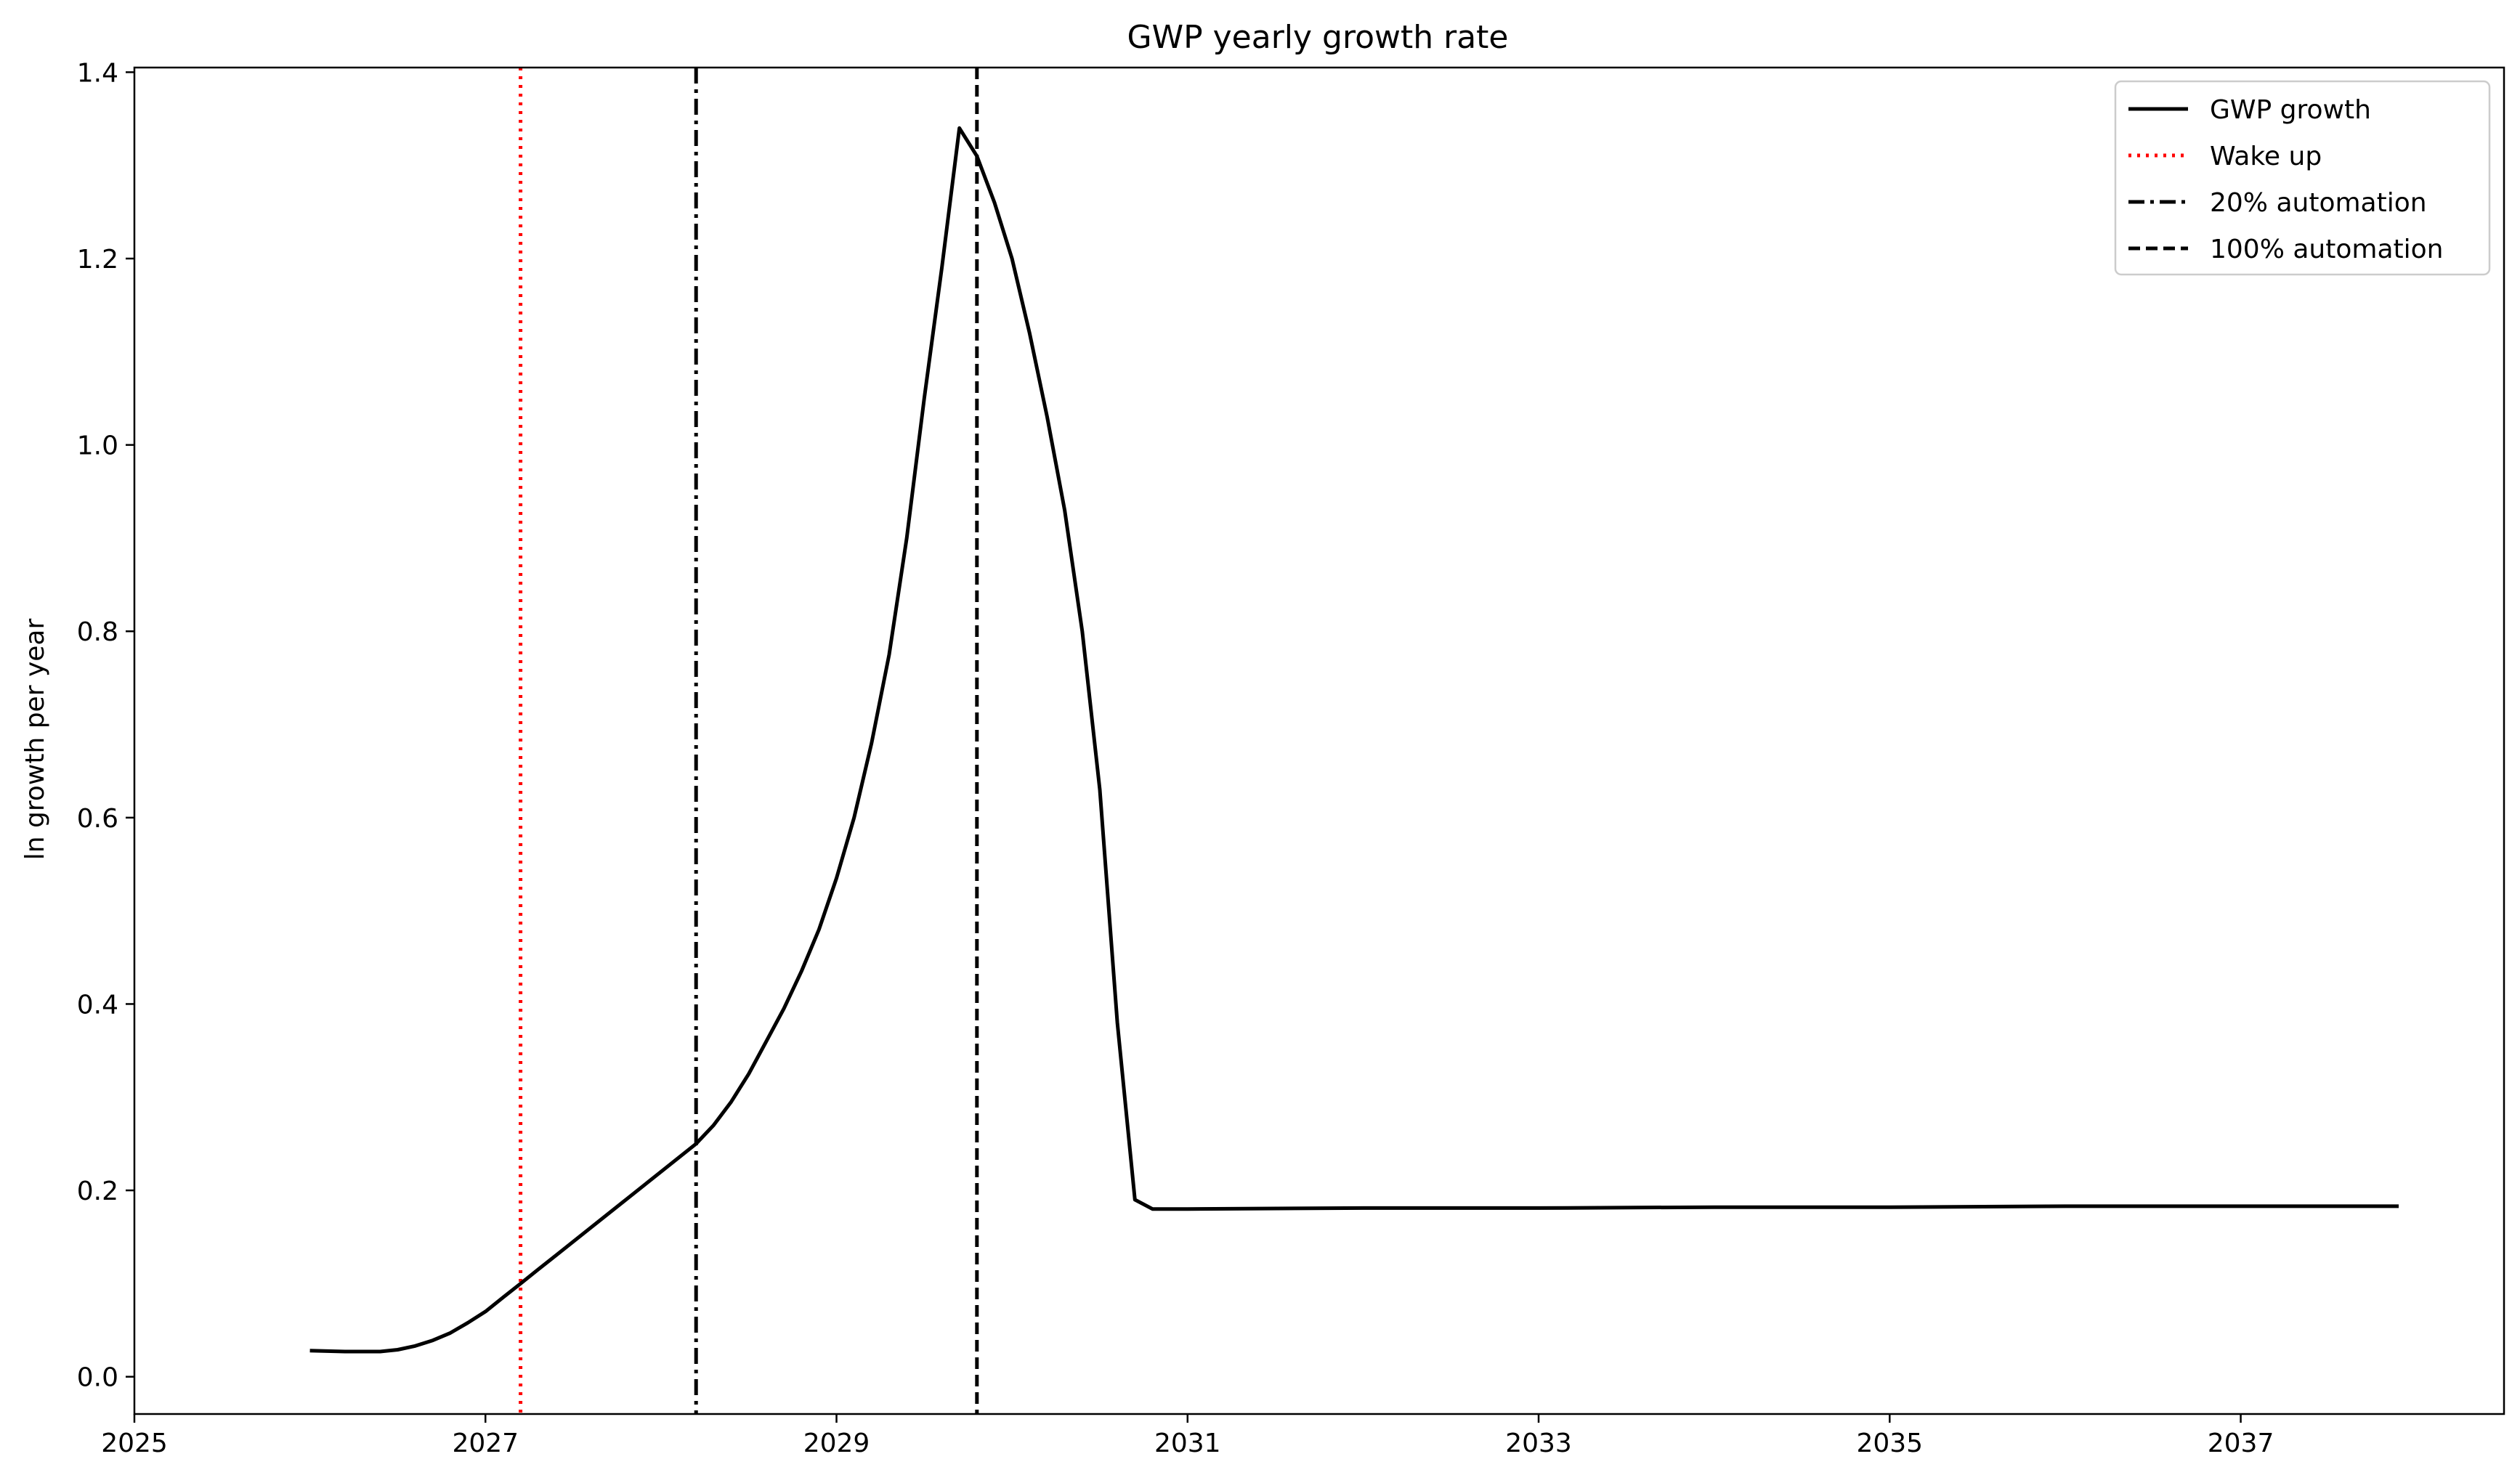  I want to click on y-tick-label: 1.4, so click(97, 73).